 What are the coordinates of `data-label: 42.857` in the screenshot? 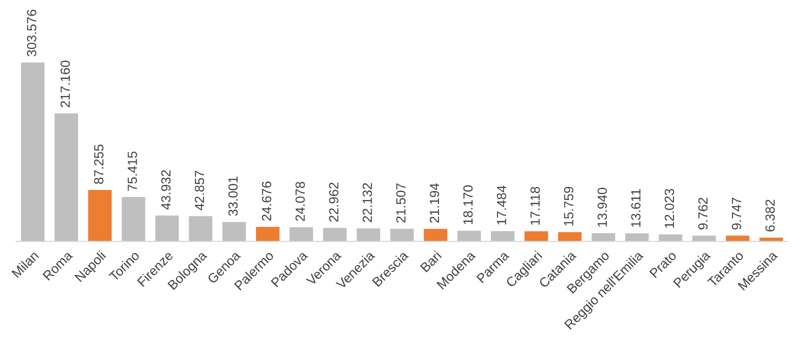 It's located at (199, 190).